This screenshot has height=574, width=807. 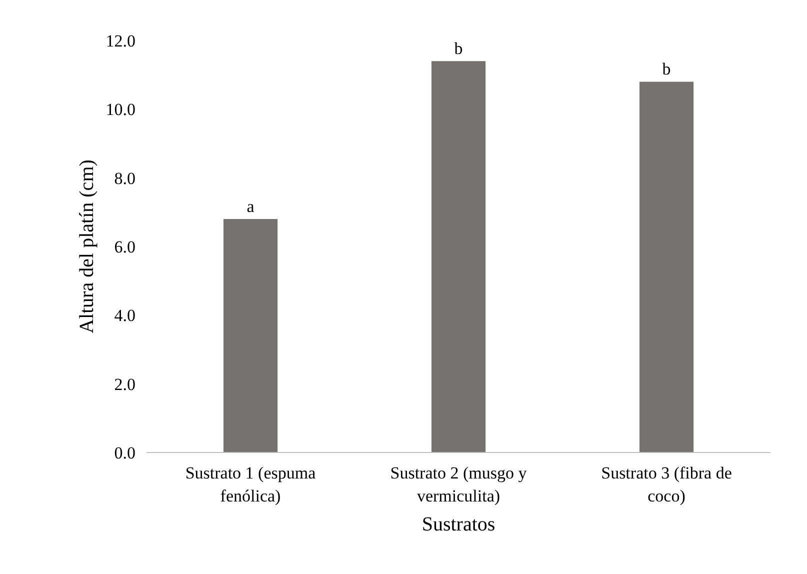 I want to click on y-tick-label: 4.0, so click(x=125, y=316).